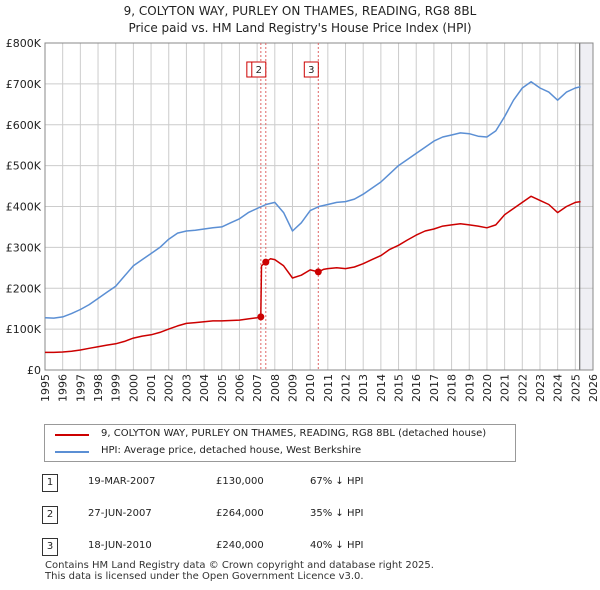  I want to click on x-tick-label: 2013, so click(363, 388).